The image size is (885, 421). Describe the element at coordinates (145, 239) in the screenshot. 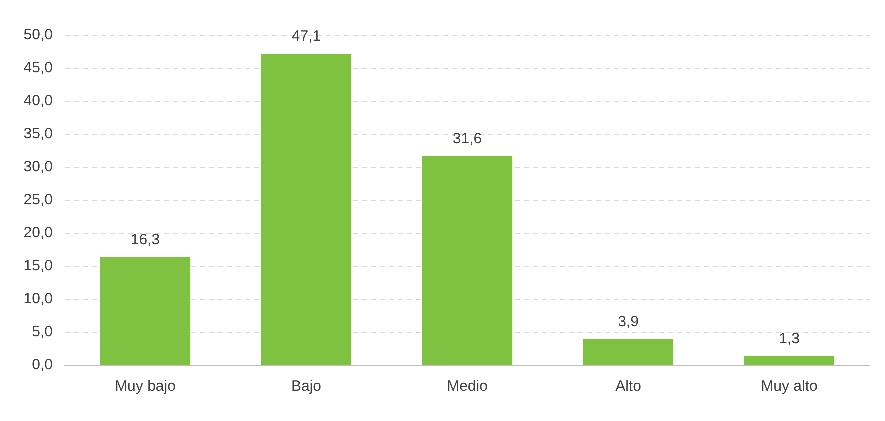

I see `data-label: 16,3` at that location.